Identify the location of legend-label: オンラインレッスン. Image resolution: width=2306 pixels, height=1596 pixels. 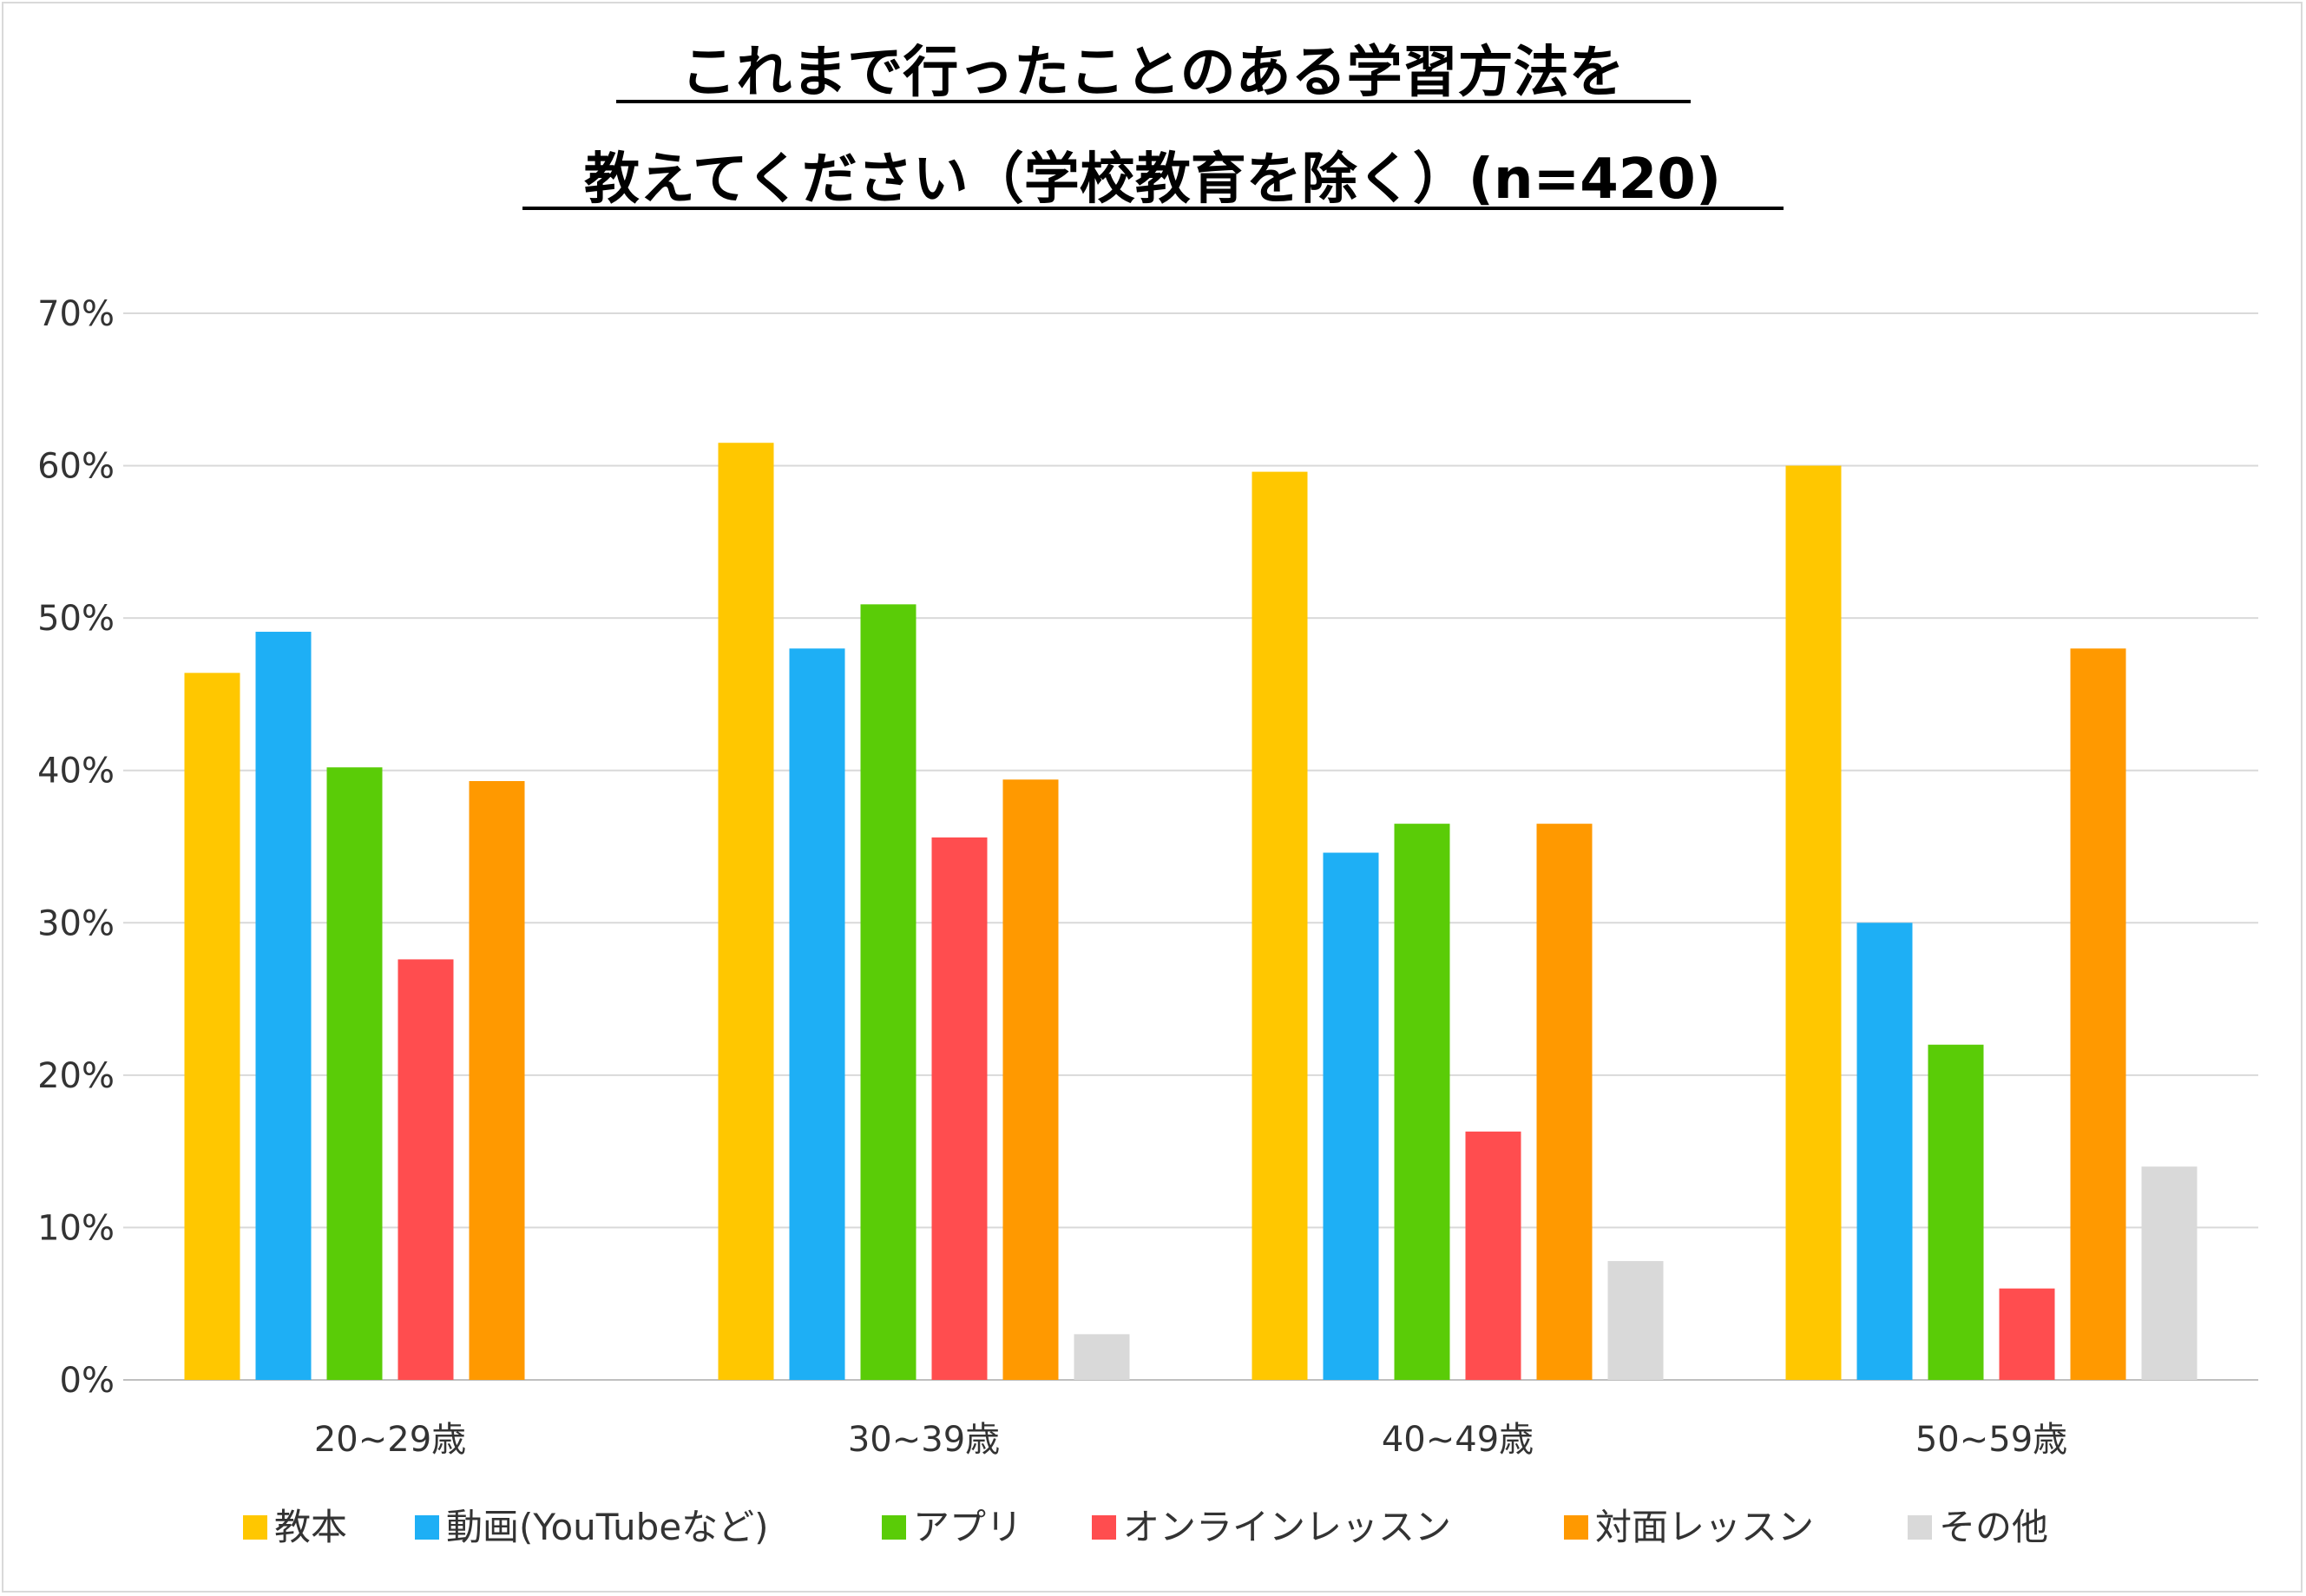
(1287, 1527).